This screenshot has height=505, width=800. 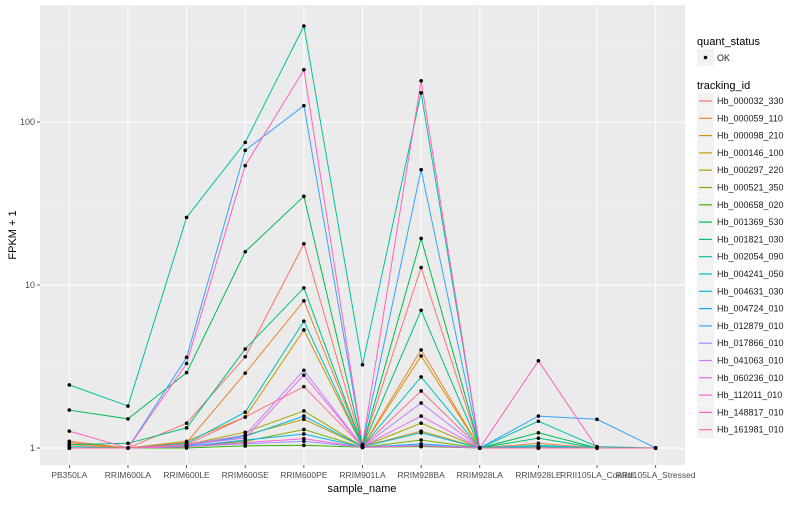 I want to click on legend-label: Hb_148817_010, so click(x=750, y=412).